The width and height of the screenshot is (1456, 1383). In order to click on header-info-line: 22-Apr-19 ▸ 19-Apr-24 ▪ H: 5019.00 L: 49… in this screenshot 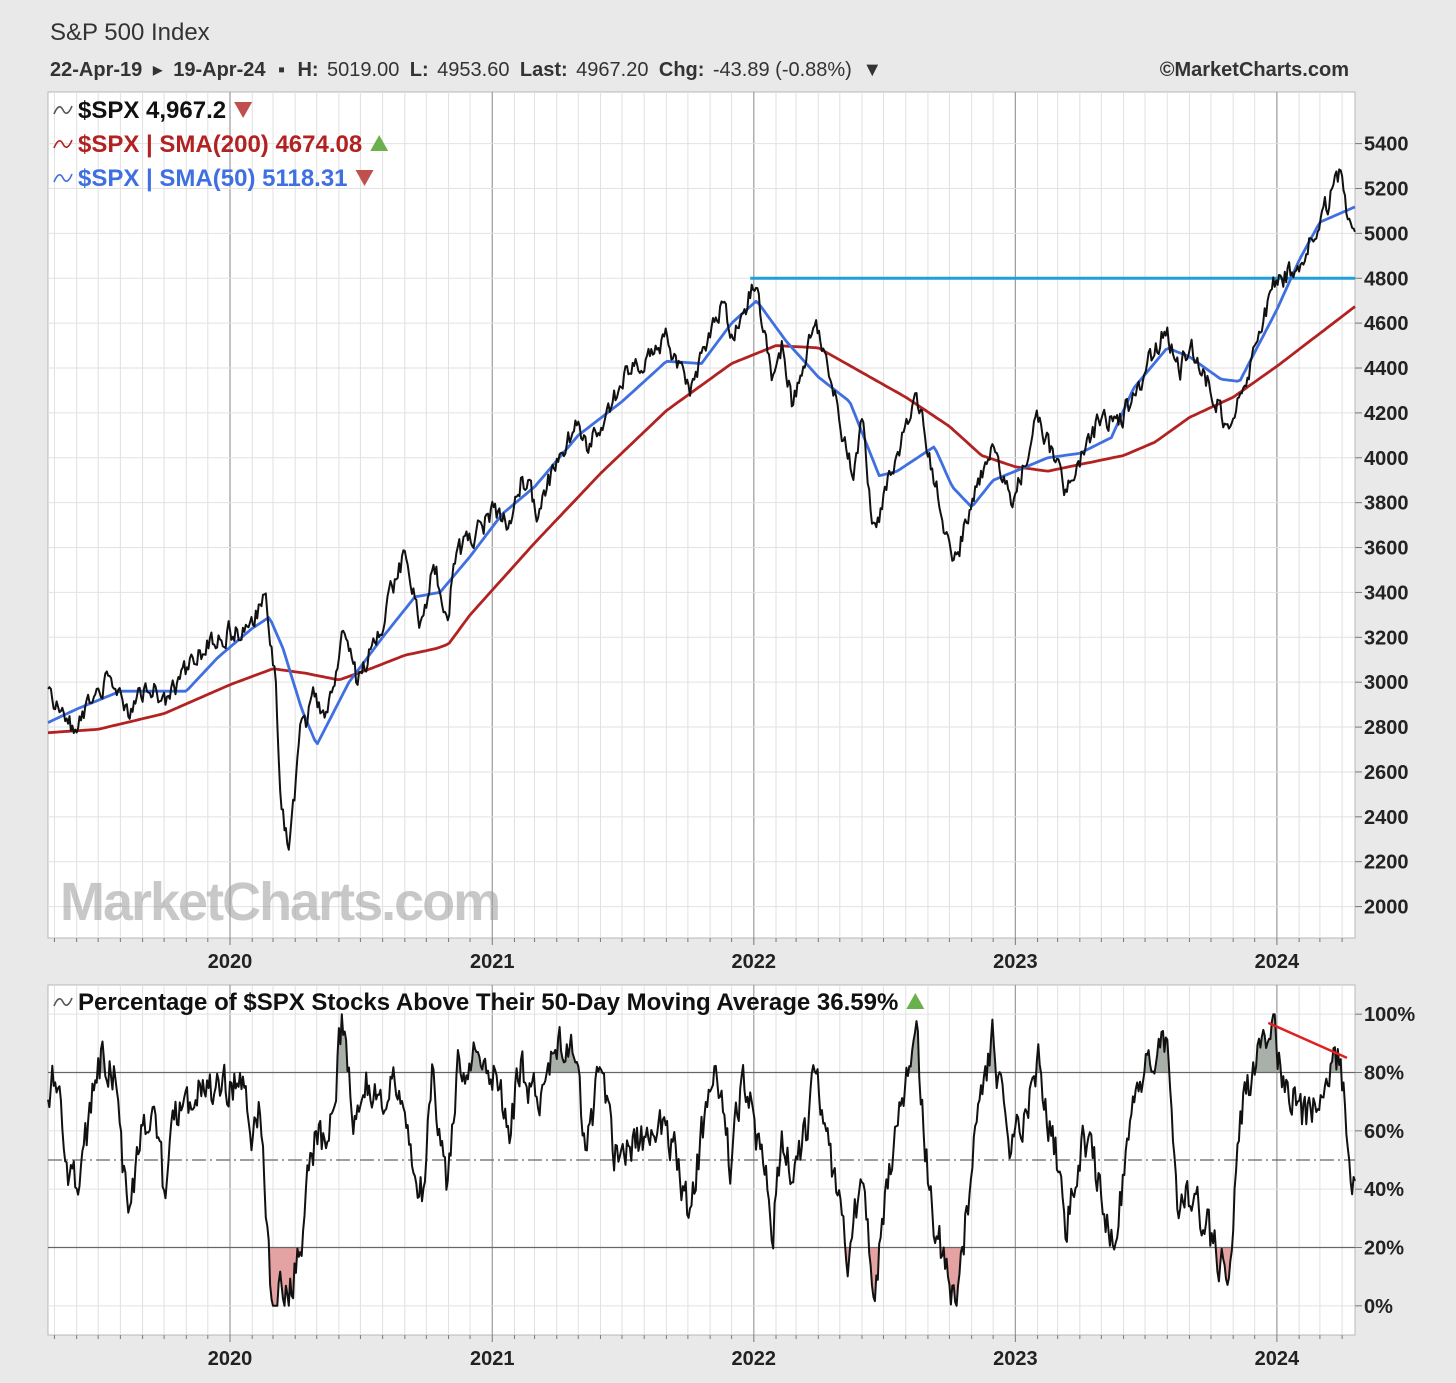, I will do `click(466, 70)`.